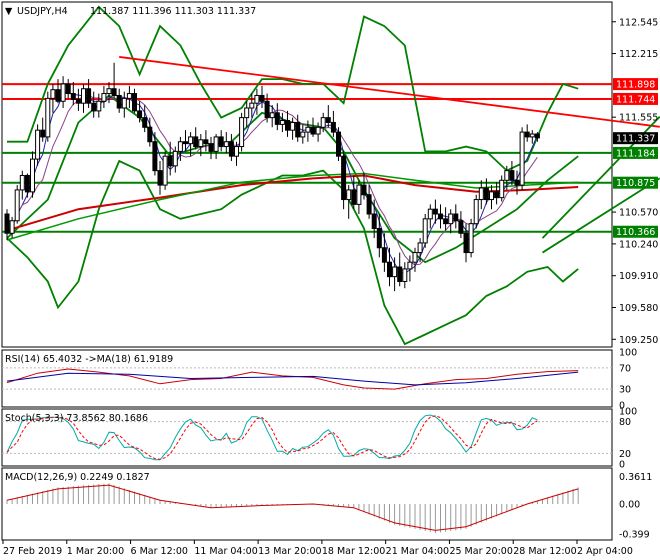 This screenshot has width=660, height=560. Describe the element at coordinates (353, 551) in the screenshot. I see `time-tick-label: 18 Mar 12:00` at that location.